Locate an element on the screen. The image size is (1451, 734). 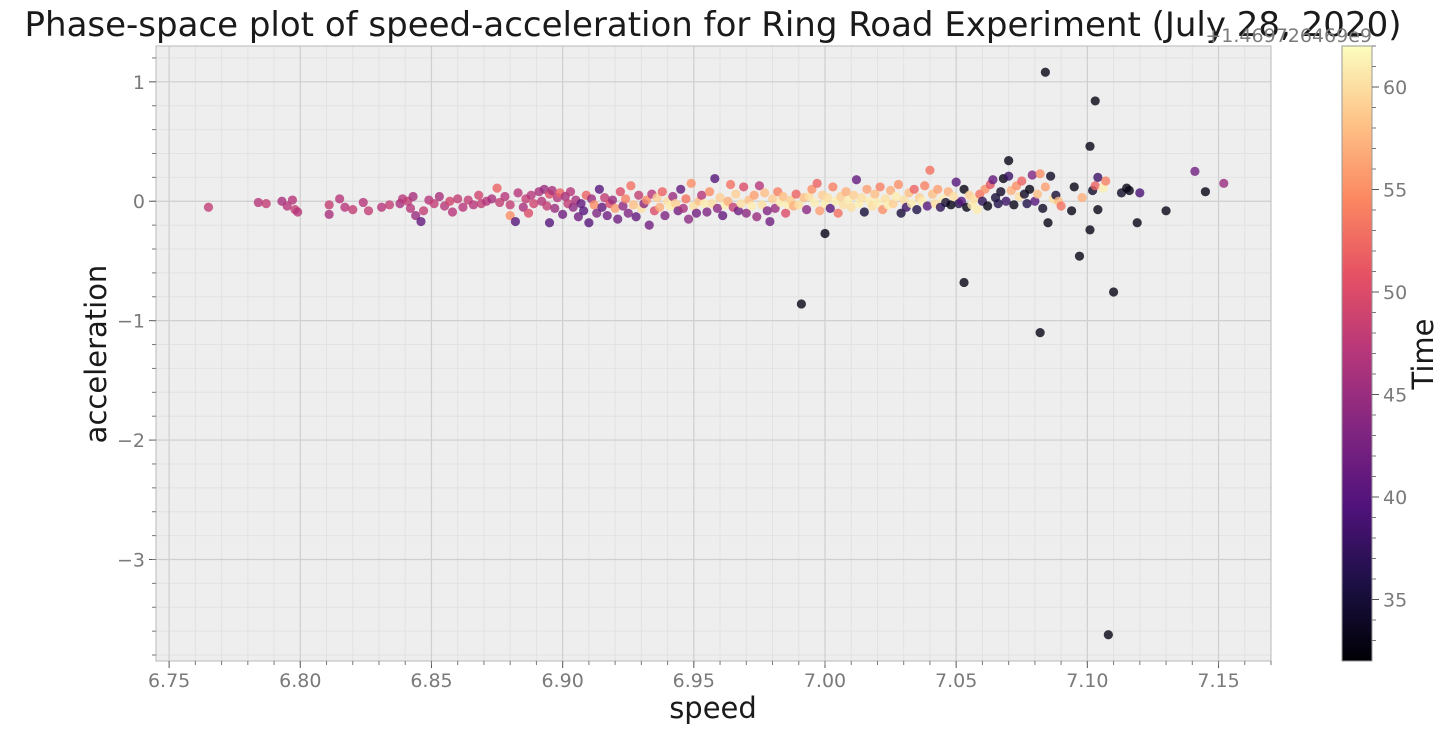
x-axis-ticks: 6.75 6.80 6.85 6.90 6.95 7.00 7.05 7.10 7.15 is located at coordinates (710, 676).